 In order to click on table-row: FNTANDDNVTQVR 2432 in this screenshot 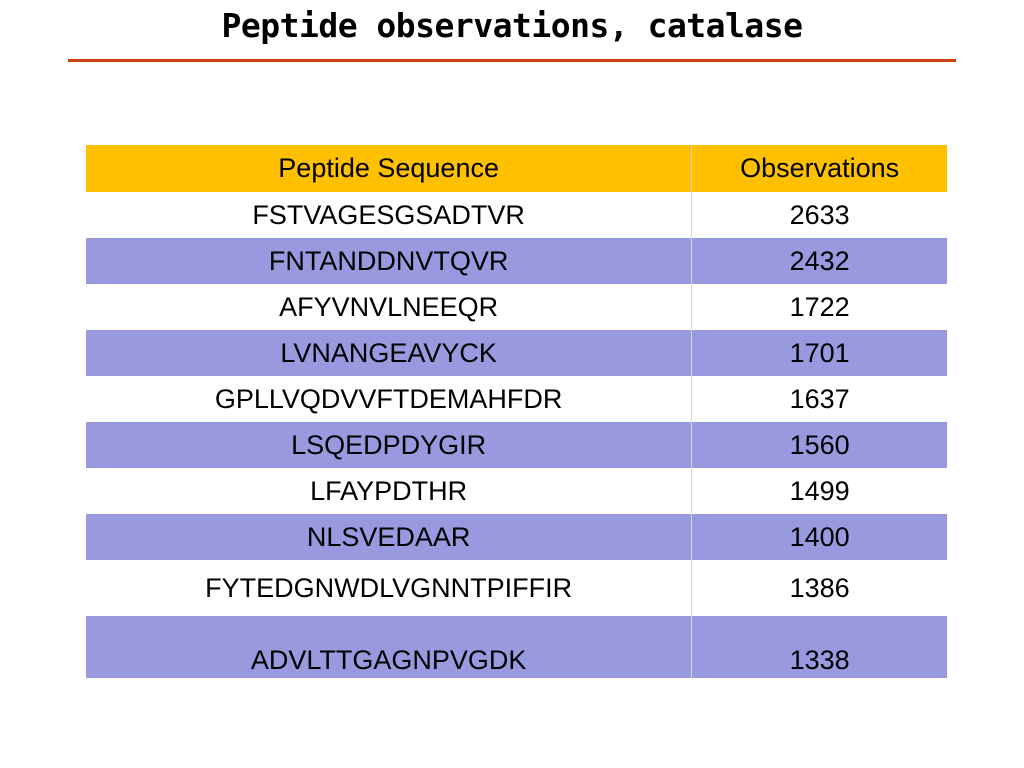, I will do `click(516, 261)`.